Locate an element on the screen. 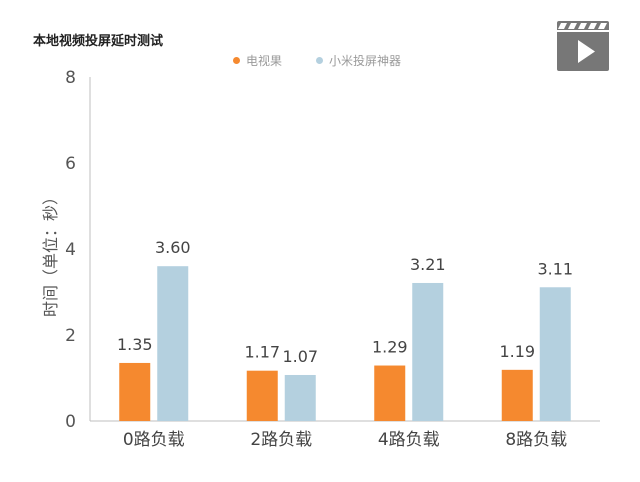 This screenshot has width=640, height=482. data-label-series-2: 1.07 is located at coordinates (300, 356).